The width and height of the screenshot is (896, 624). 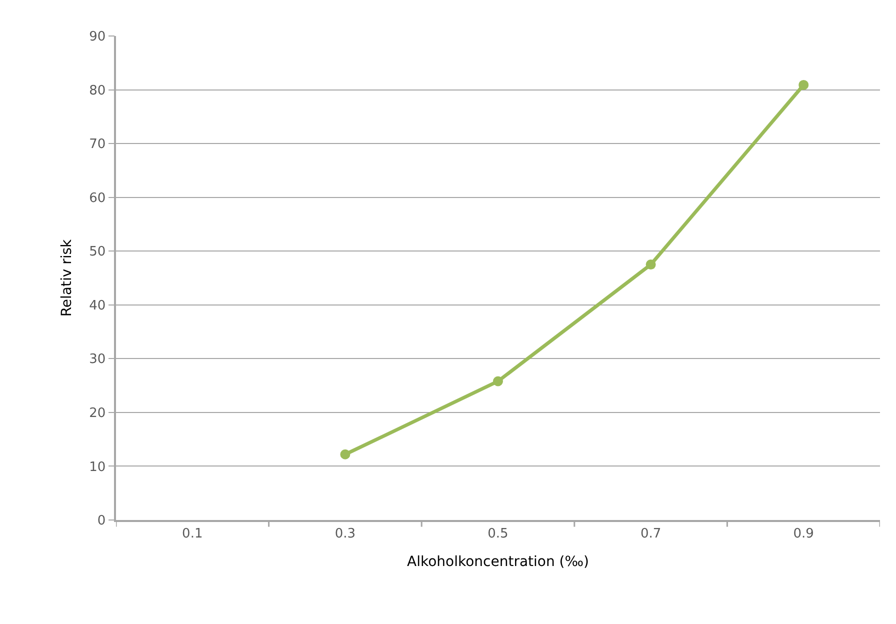 I want to click on y-tick-label: 50, so click(x=97, y=252).